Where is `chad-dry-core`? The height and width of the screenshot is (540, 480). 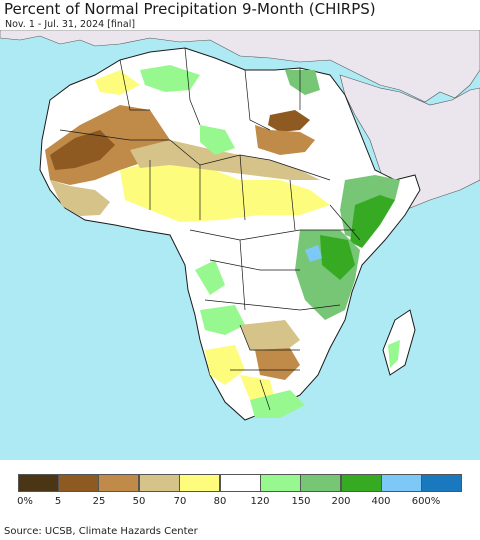
chad-dry-core is located at coordinates (289, 121).